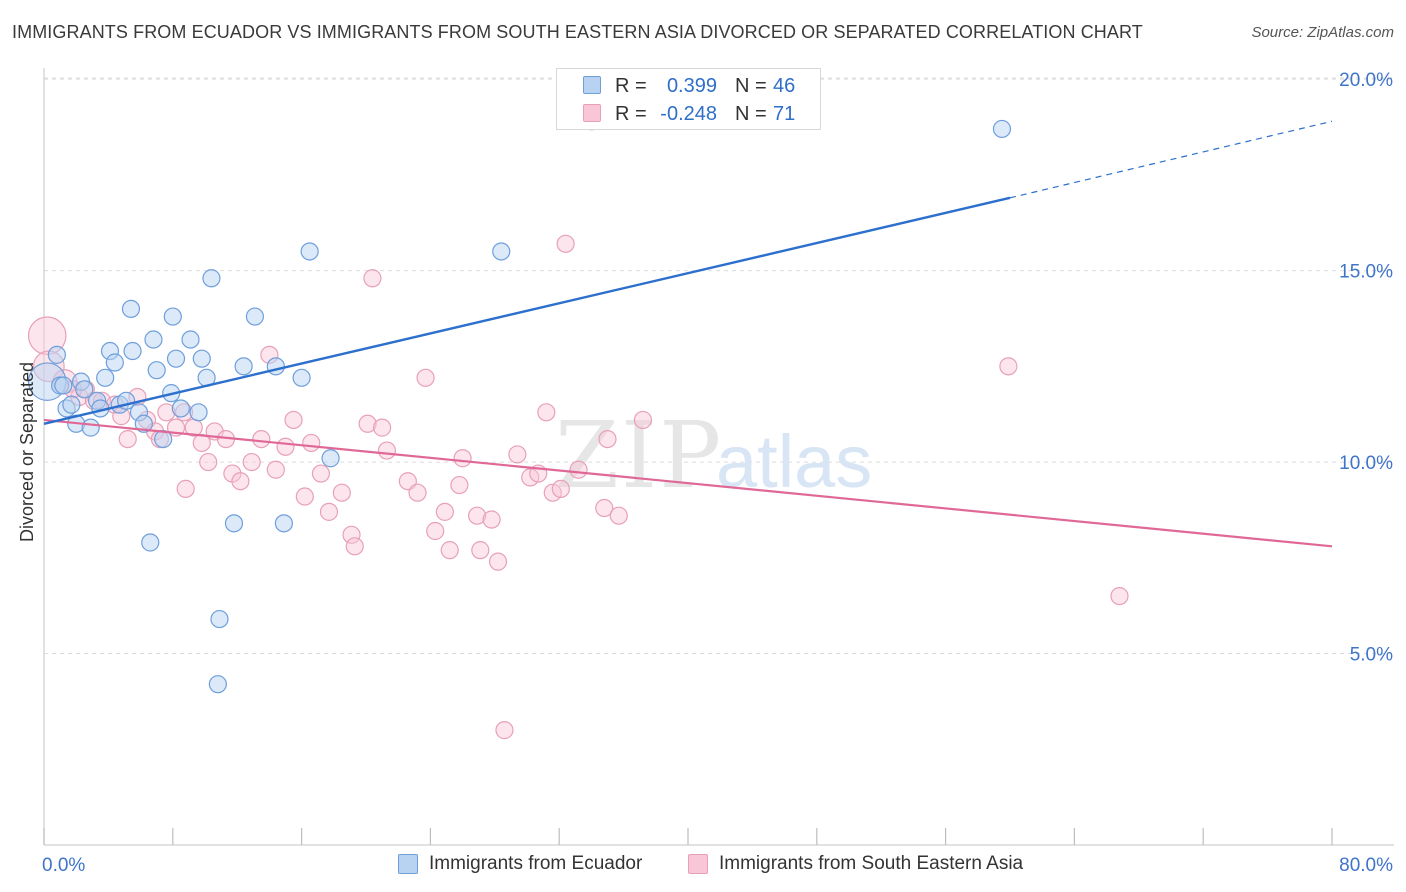 The width and height of the screenshot is (1406, 892). Describe the element at coordinates (27, 452) in the screenshot. I see `y-axis-label: Divorced or Separated` at that location.